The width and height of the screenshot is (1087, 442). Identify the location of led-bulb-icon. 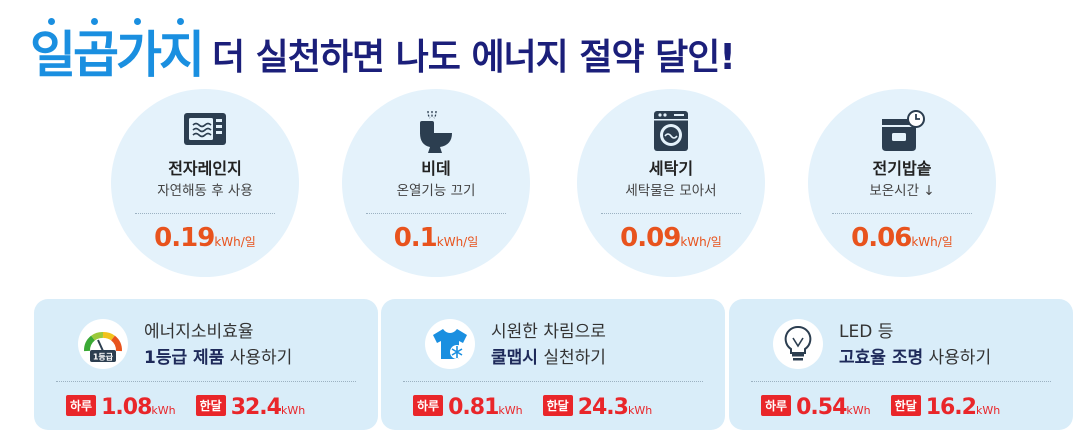
(798, 343).